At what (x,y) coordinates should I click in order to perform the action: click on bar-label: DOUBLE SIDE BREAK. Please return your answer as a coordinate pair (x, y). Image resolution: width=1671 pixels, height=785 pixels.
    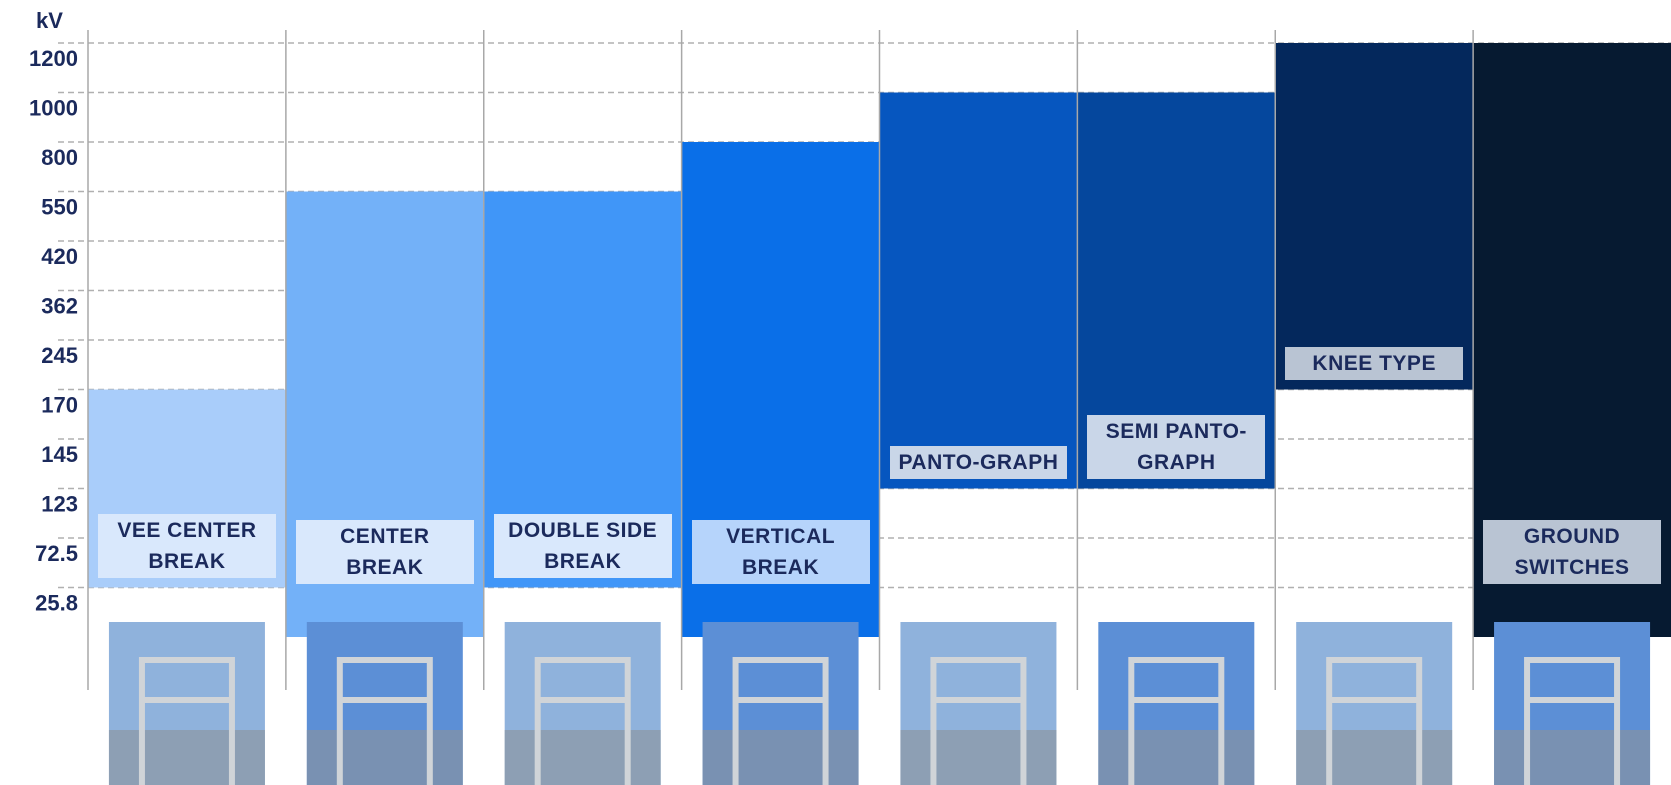
    Looking at the image, I should click on (582, 545).